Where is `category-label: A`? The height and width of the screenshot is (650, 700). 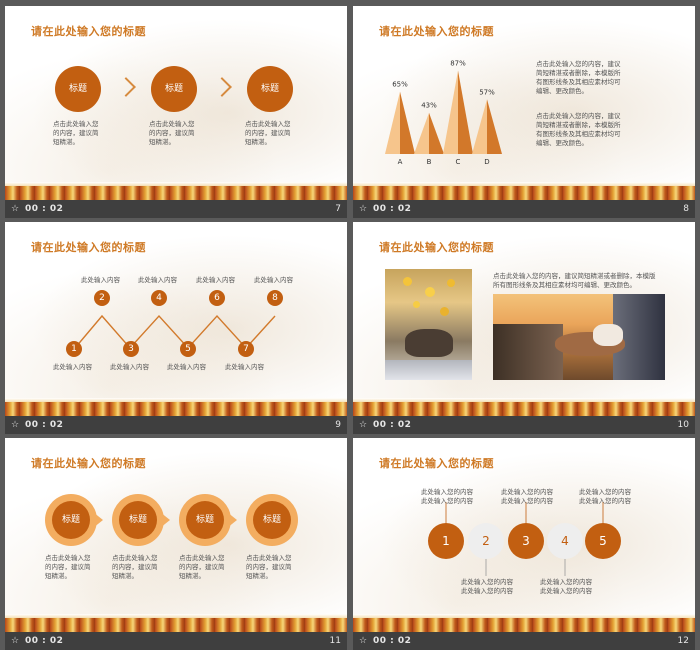
category-label: A is located at coordinates (400, 162).